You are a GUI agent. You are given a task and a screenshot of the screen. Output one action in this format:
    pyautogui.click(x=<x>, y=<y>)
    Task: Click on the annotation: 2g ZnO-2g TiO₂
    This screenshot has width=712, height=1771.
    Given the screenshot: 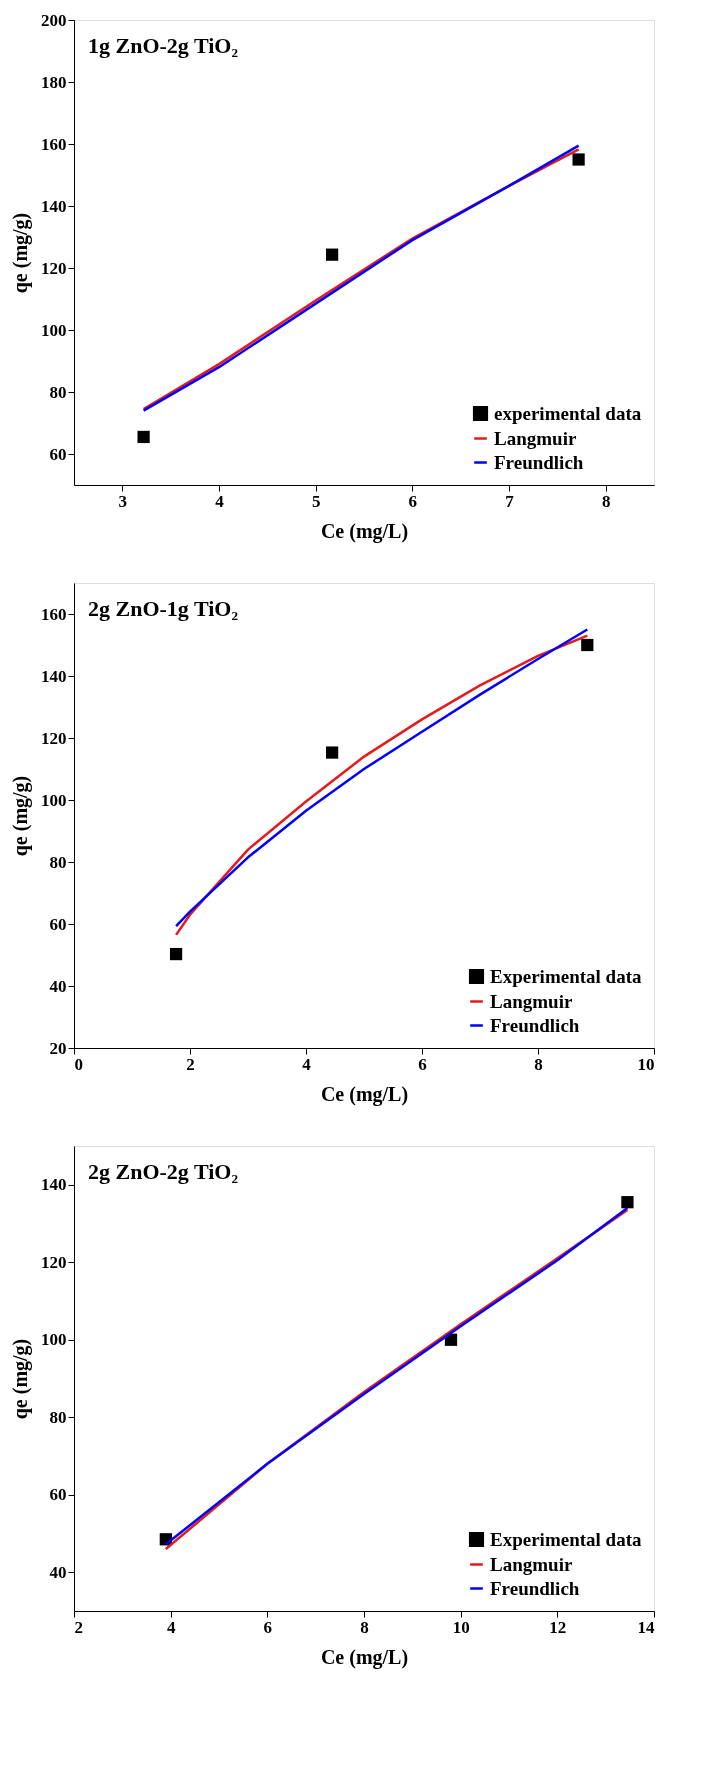 What is the action you would take?
    pyautogui.click(x=163, y=1171)
    